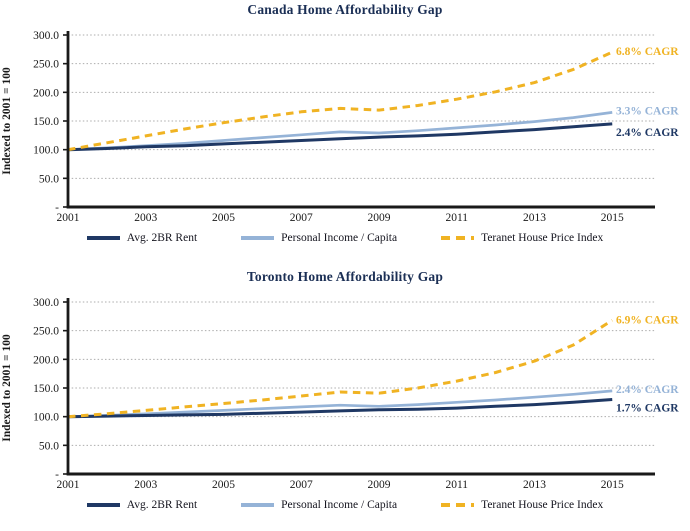 This screenshot has height=531, width=690. Describe the element at coordinates (345, 9) in the screenshot. I see `chart-title-canada: Canada Home Affordability Gap` at that location.